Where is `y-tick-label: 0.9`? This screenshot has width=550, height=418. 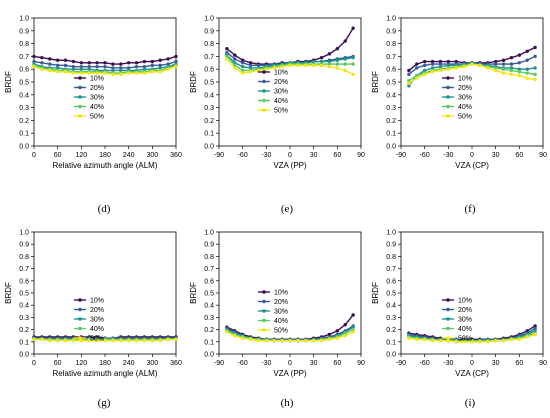
y-tick-label: 0.9 is located at coordinates (209, 31).